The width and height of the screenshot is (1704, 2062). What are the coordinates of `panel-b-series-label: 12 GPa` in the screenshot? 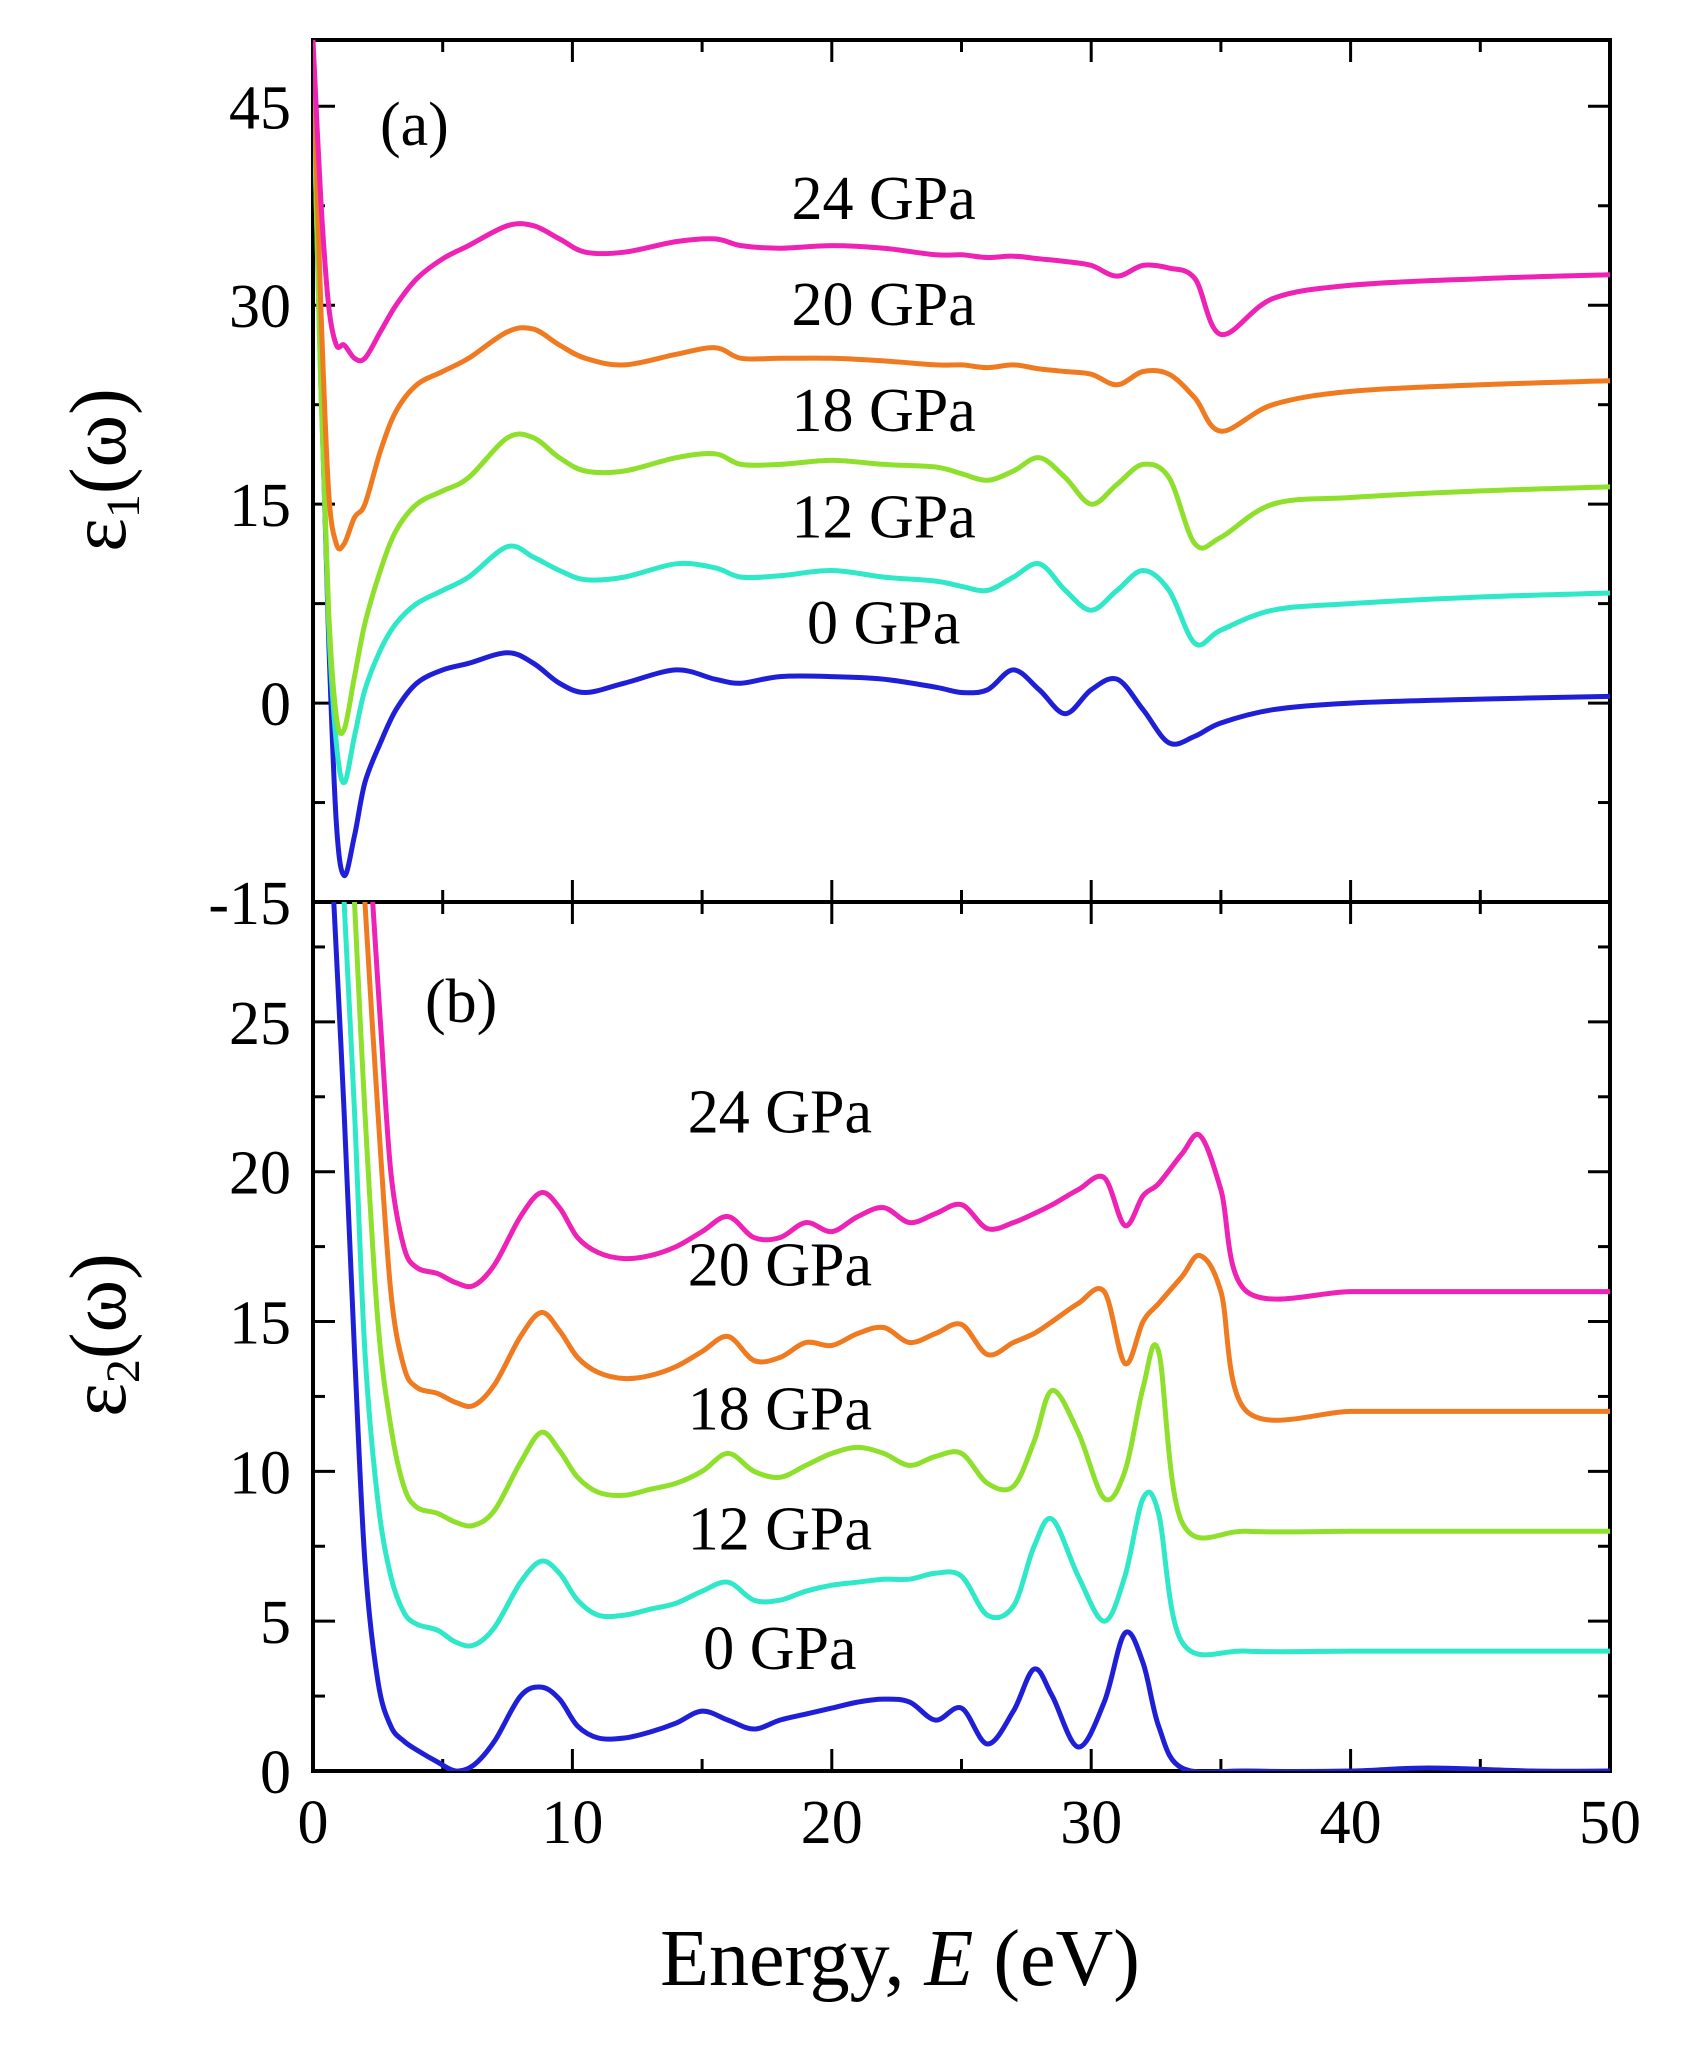 It's located at (780, 1529).